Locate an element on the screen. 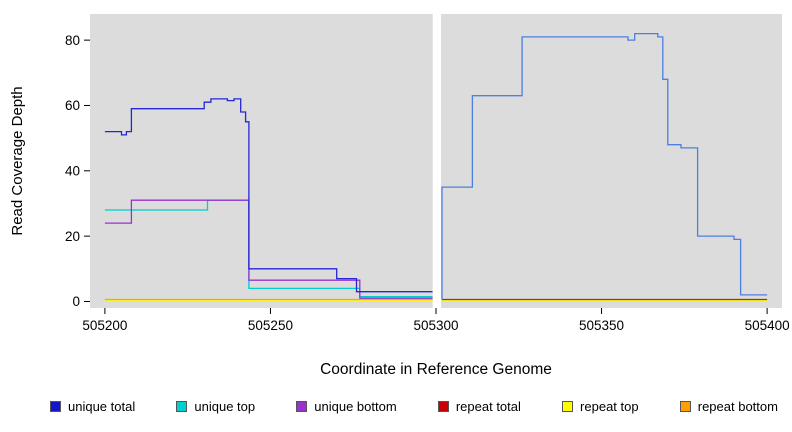 The width and height of the screenshot is (792, 432). legend-item: repeat total is located at coordinates (479, 406).